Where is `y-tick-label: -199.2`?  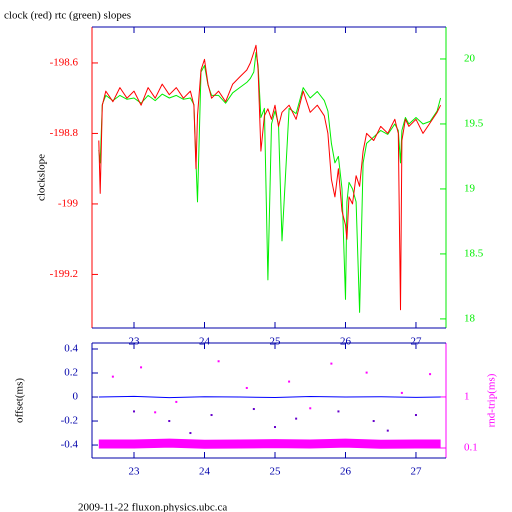 y-tick-label: -199.2 is located at coordinates (64, 274).